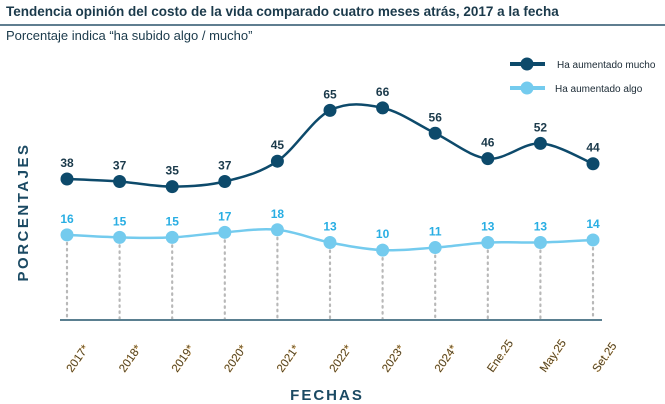  Describe the element at coordinates (500, 356) in the screenshot. I see `x-tick-label: Ene.25` at that location.